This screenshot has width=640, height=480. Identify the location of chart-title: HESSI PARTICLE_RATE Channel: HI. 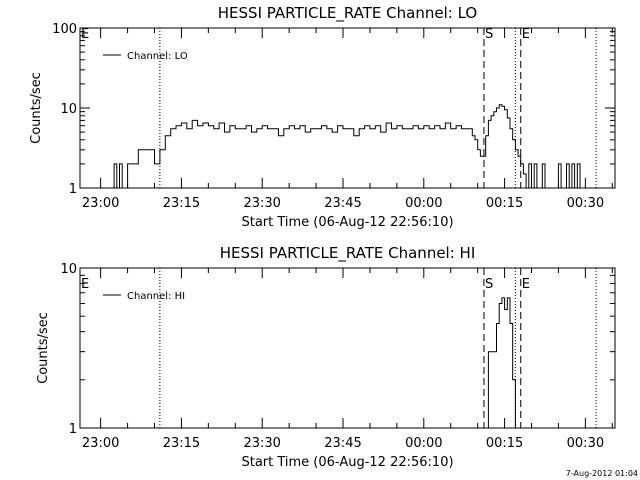
(348, 253).